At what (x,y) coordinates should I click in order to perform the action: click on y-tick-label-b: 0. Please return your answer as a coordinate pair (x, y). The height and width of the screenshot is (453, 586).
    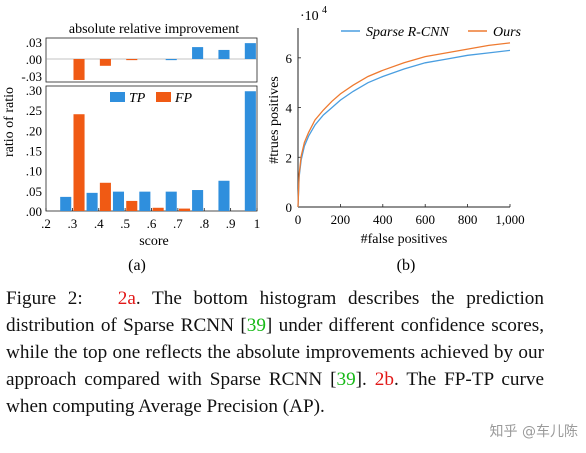
    Looking at the image, I should click on (289, 207).